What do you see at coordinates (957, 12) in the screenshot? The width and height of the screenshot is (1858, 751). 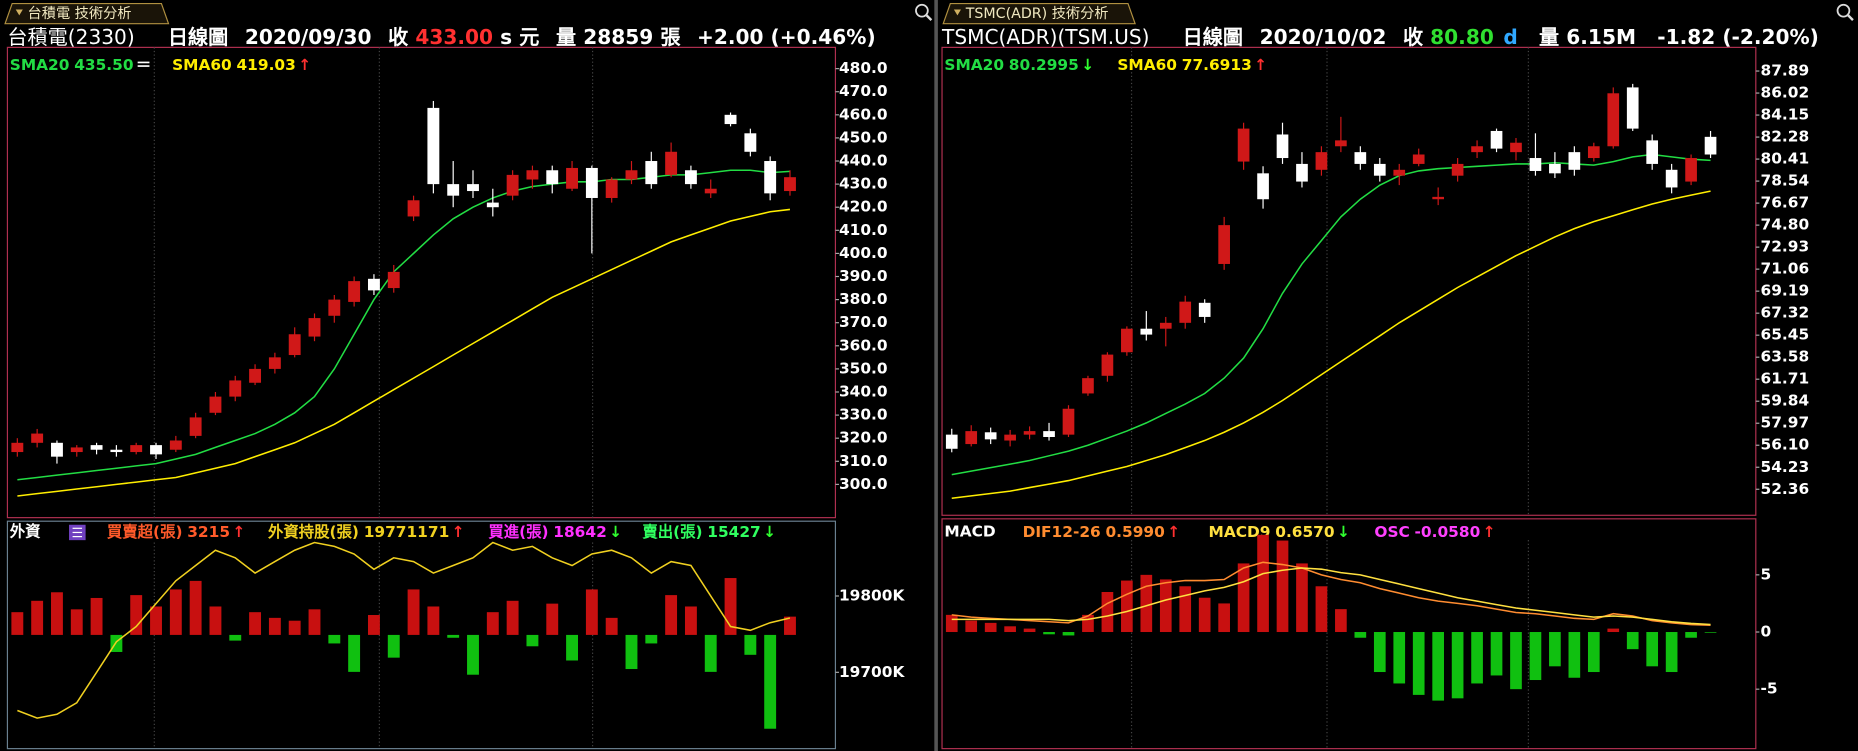 I see `tab-arrow` at bounding box center [957, 12].